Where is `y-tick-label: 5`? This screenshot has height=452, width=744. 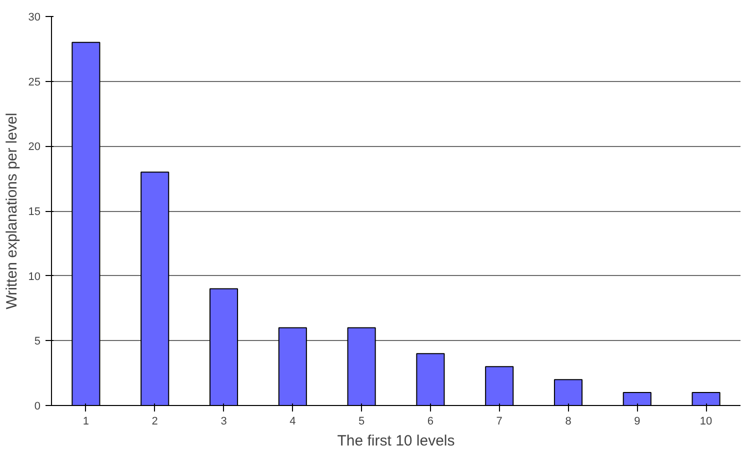
y-tick-label: 5 is located at coordinates (37, 342).